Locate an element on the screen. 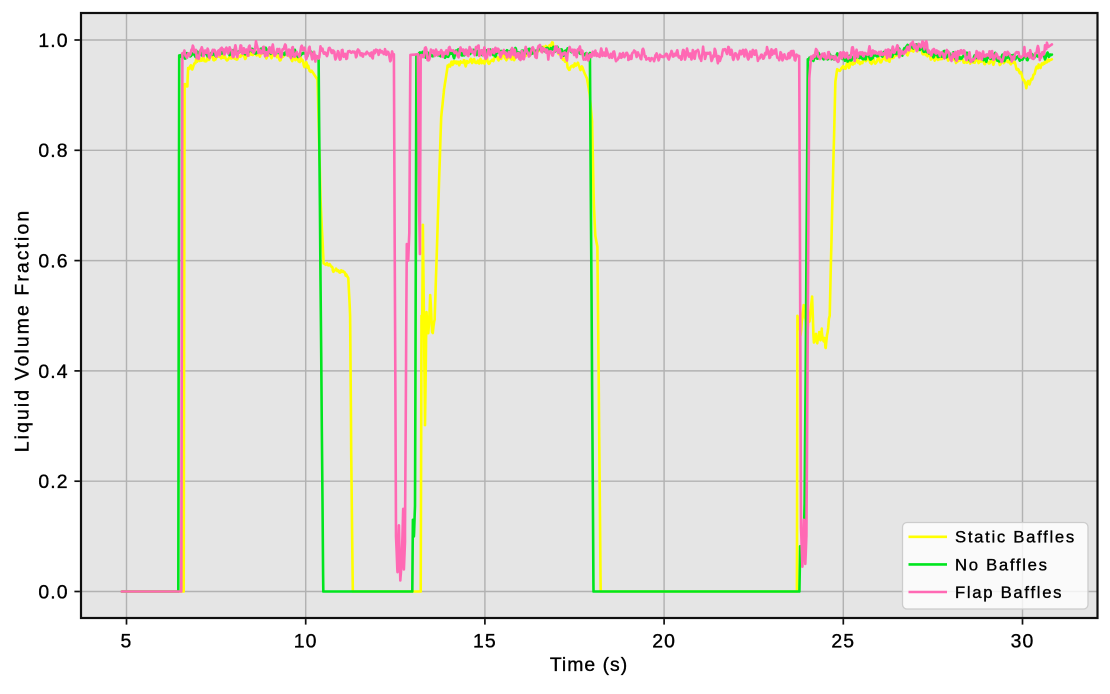  svg-text: 0.2 is located at coordinates (53, 482).